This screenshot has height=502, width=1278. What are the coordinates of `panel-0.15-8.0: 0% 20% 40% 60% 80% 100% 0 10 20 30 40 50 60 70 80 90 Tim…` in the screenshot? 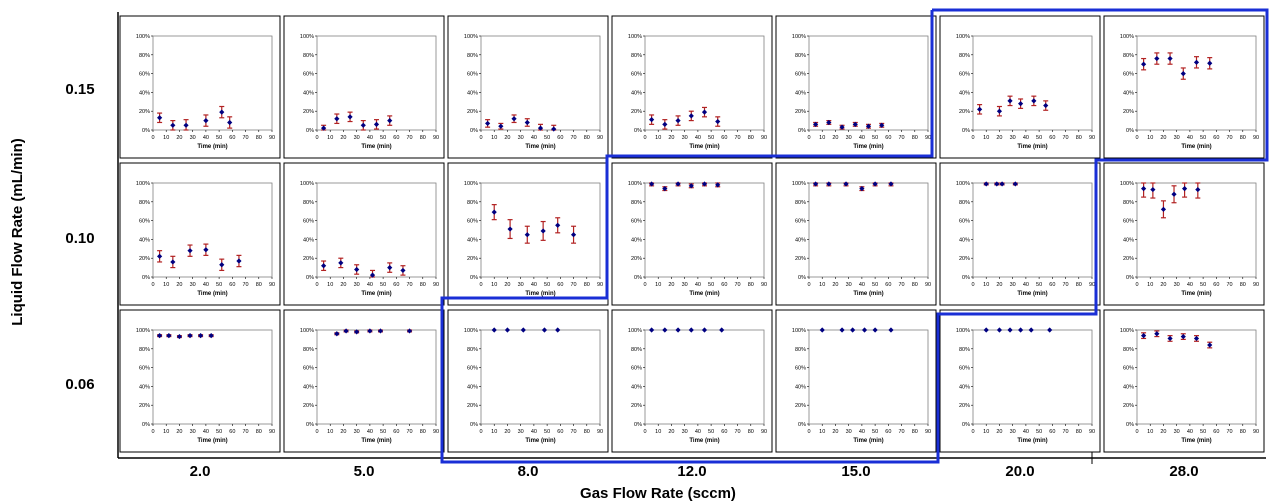 It's located at (528, 87).